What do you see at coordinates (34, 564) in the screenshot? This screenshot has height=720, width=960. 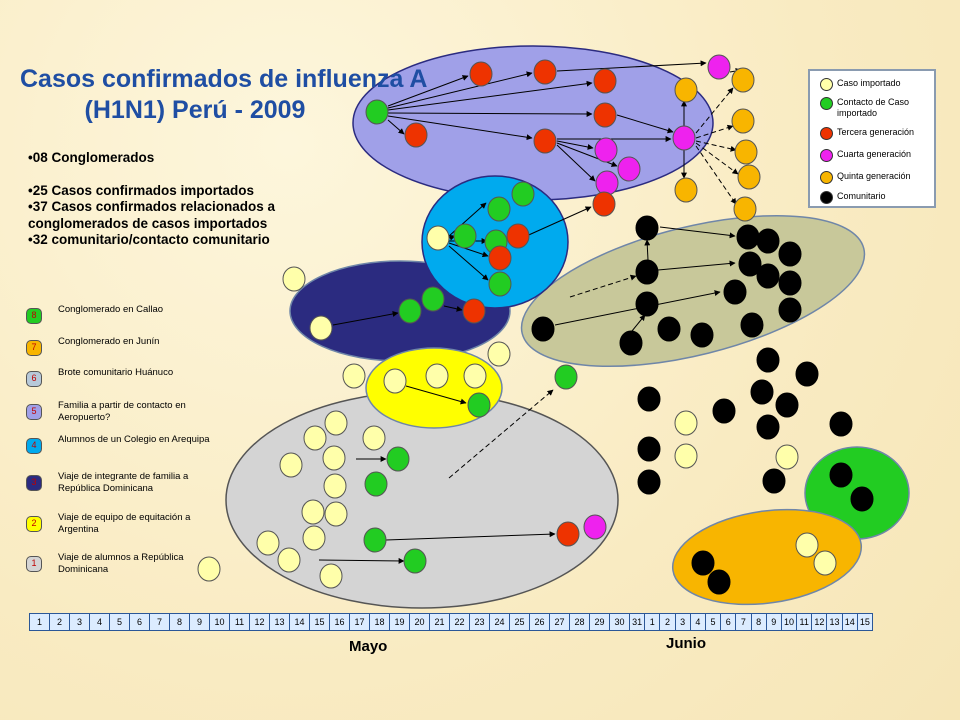 I see `cluster-swatch: 1` at bounding box center [34, 564].